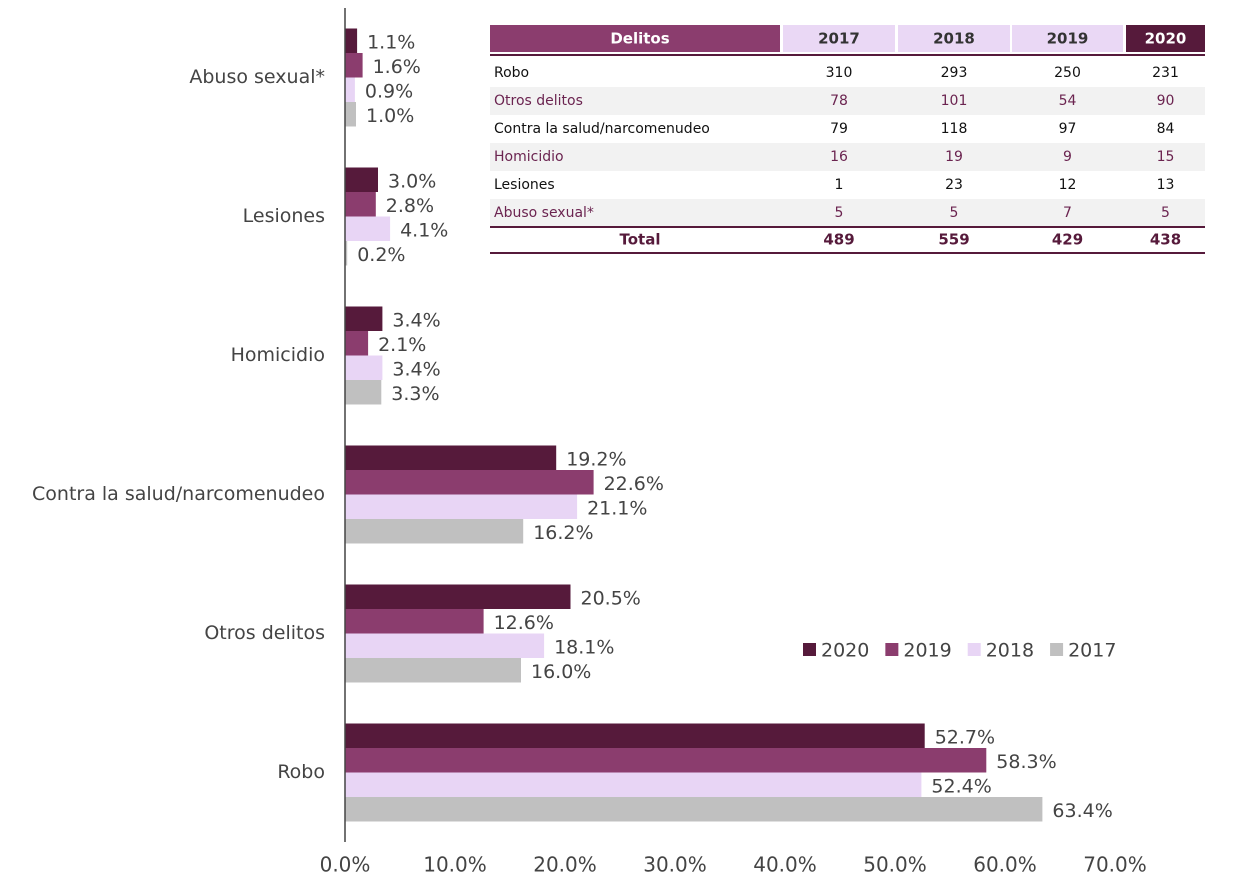 The height and width of the screenshot is (882, 1241). What do you see at coordinates (961, 786) in the screenshot?
I see `value-label: 52.4%` at bounding box center [961, 786].